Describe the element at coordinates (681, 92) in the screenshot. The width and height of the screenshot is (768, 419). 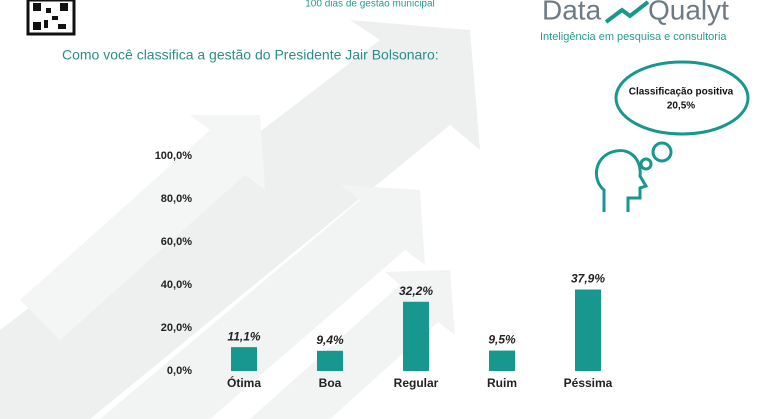
I see `annotation-title: Classificação positiva` at that location.